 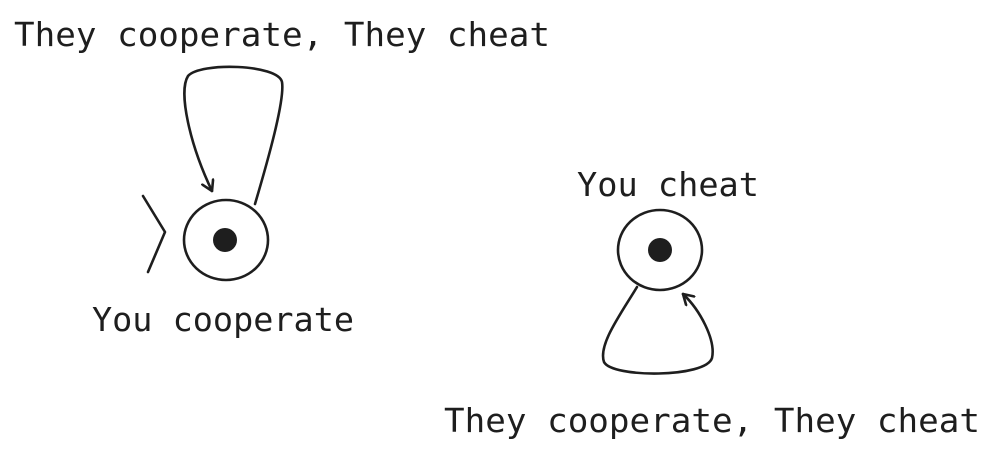 What do you see at coordinates (712, 420) in the screenshot?
I see `self-loop-label-cheat: They cooperate, They cheat` at bounding box center [712, 420].